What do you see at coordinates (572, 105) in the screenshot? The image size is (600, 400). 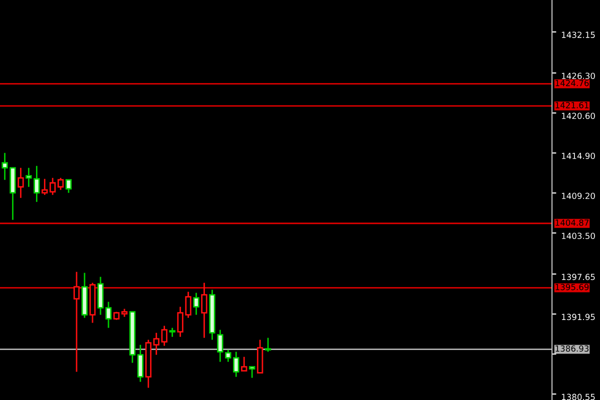 I see `ref-line-label: 1421.61` at bounding box center [572, 105].